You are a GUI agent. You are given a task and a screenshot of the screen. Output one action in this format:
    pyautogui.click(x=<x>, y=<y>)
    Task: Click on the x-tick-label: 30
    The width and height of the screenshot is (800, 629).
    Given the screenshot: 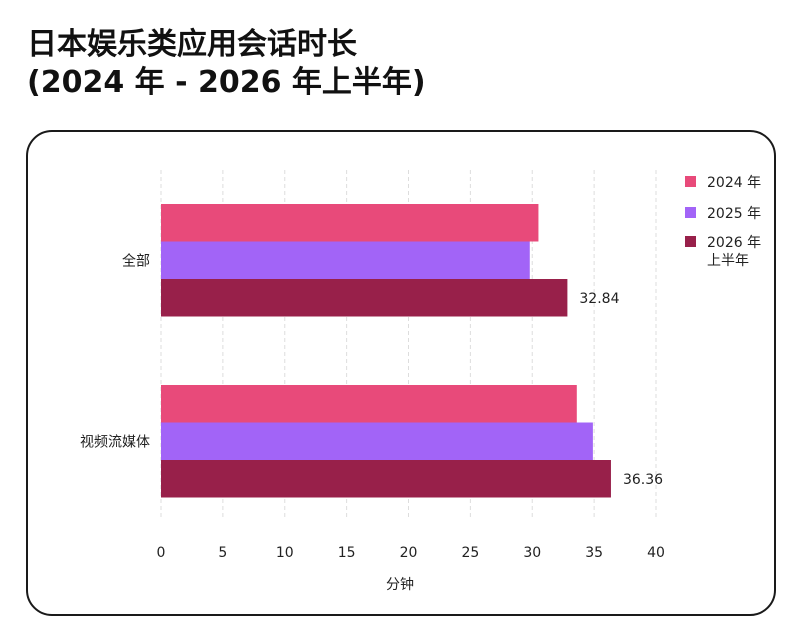 What is the action you would take?
    pyautogui.click(x=532, y=553)
    